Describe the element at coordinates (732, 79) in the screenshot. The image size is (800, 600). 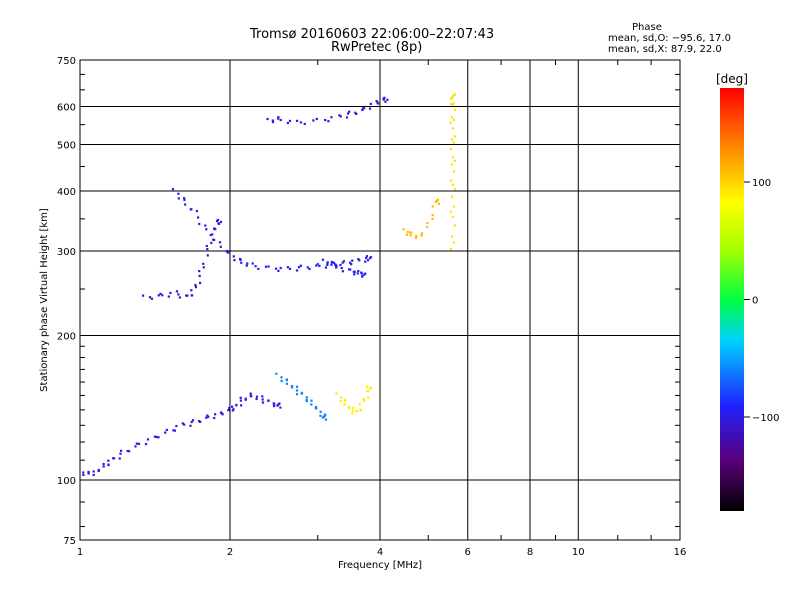
I see `colorbar-label: [deg]` at that location.